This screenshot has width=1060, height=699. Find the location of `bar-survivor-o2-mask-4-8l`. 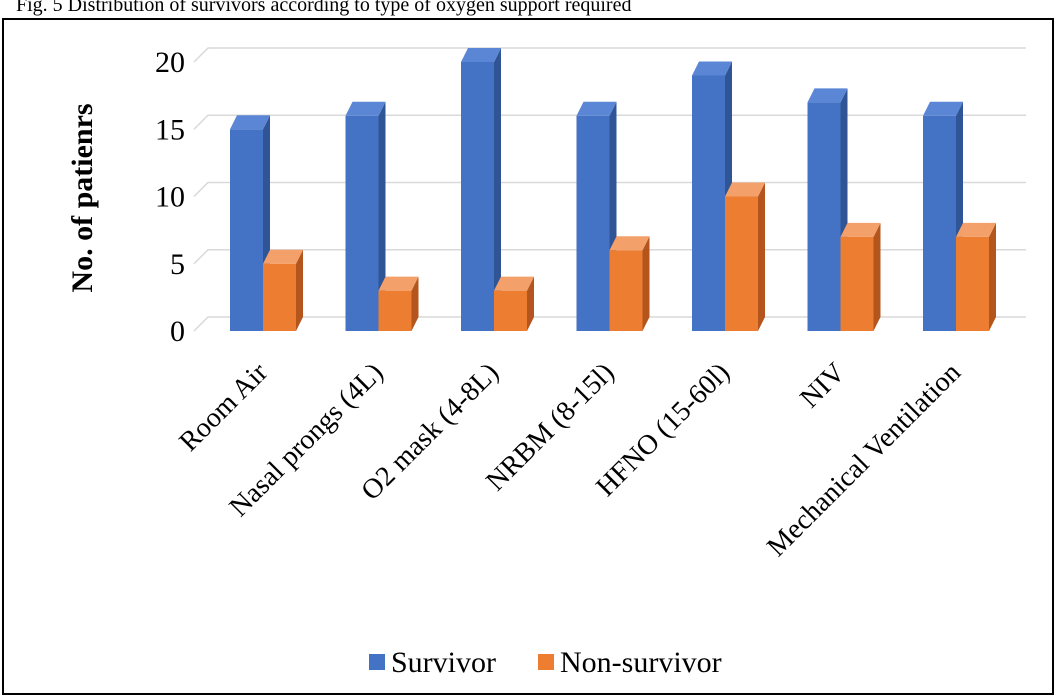

bar-survivor-o2-mask-4-8l is located at coordinates (481, 189).